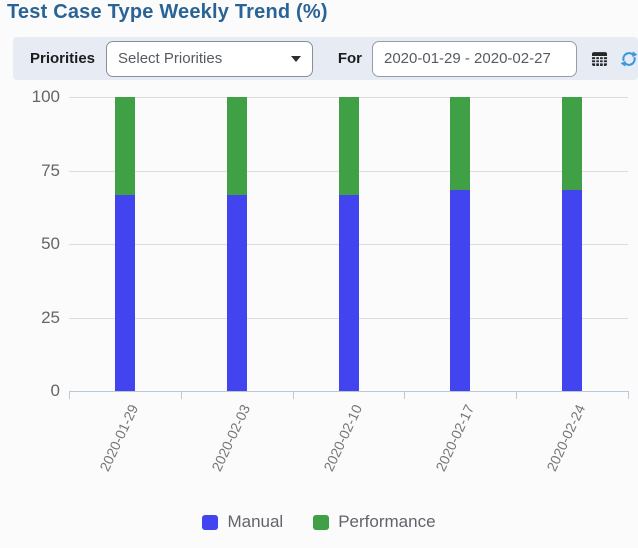 This screenshot has height=548, width=638. I want to click on y-tick-label: 75, so click(50, 170).